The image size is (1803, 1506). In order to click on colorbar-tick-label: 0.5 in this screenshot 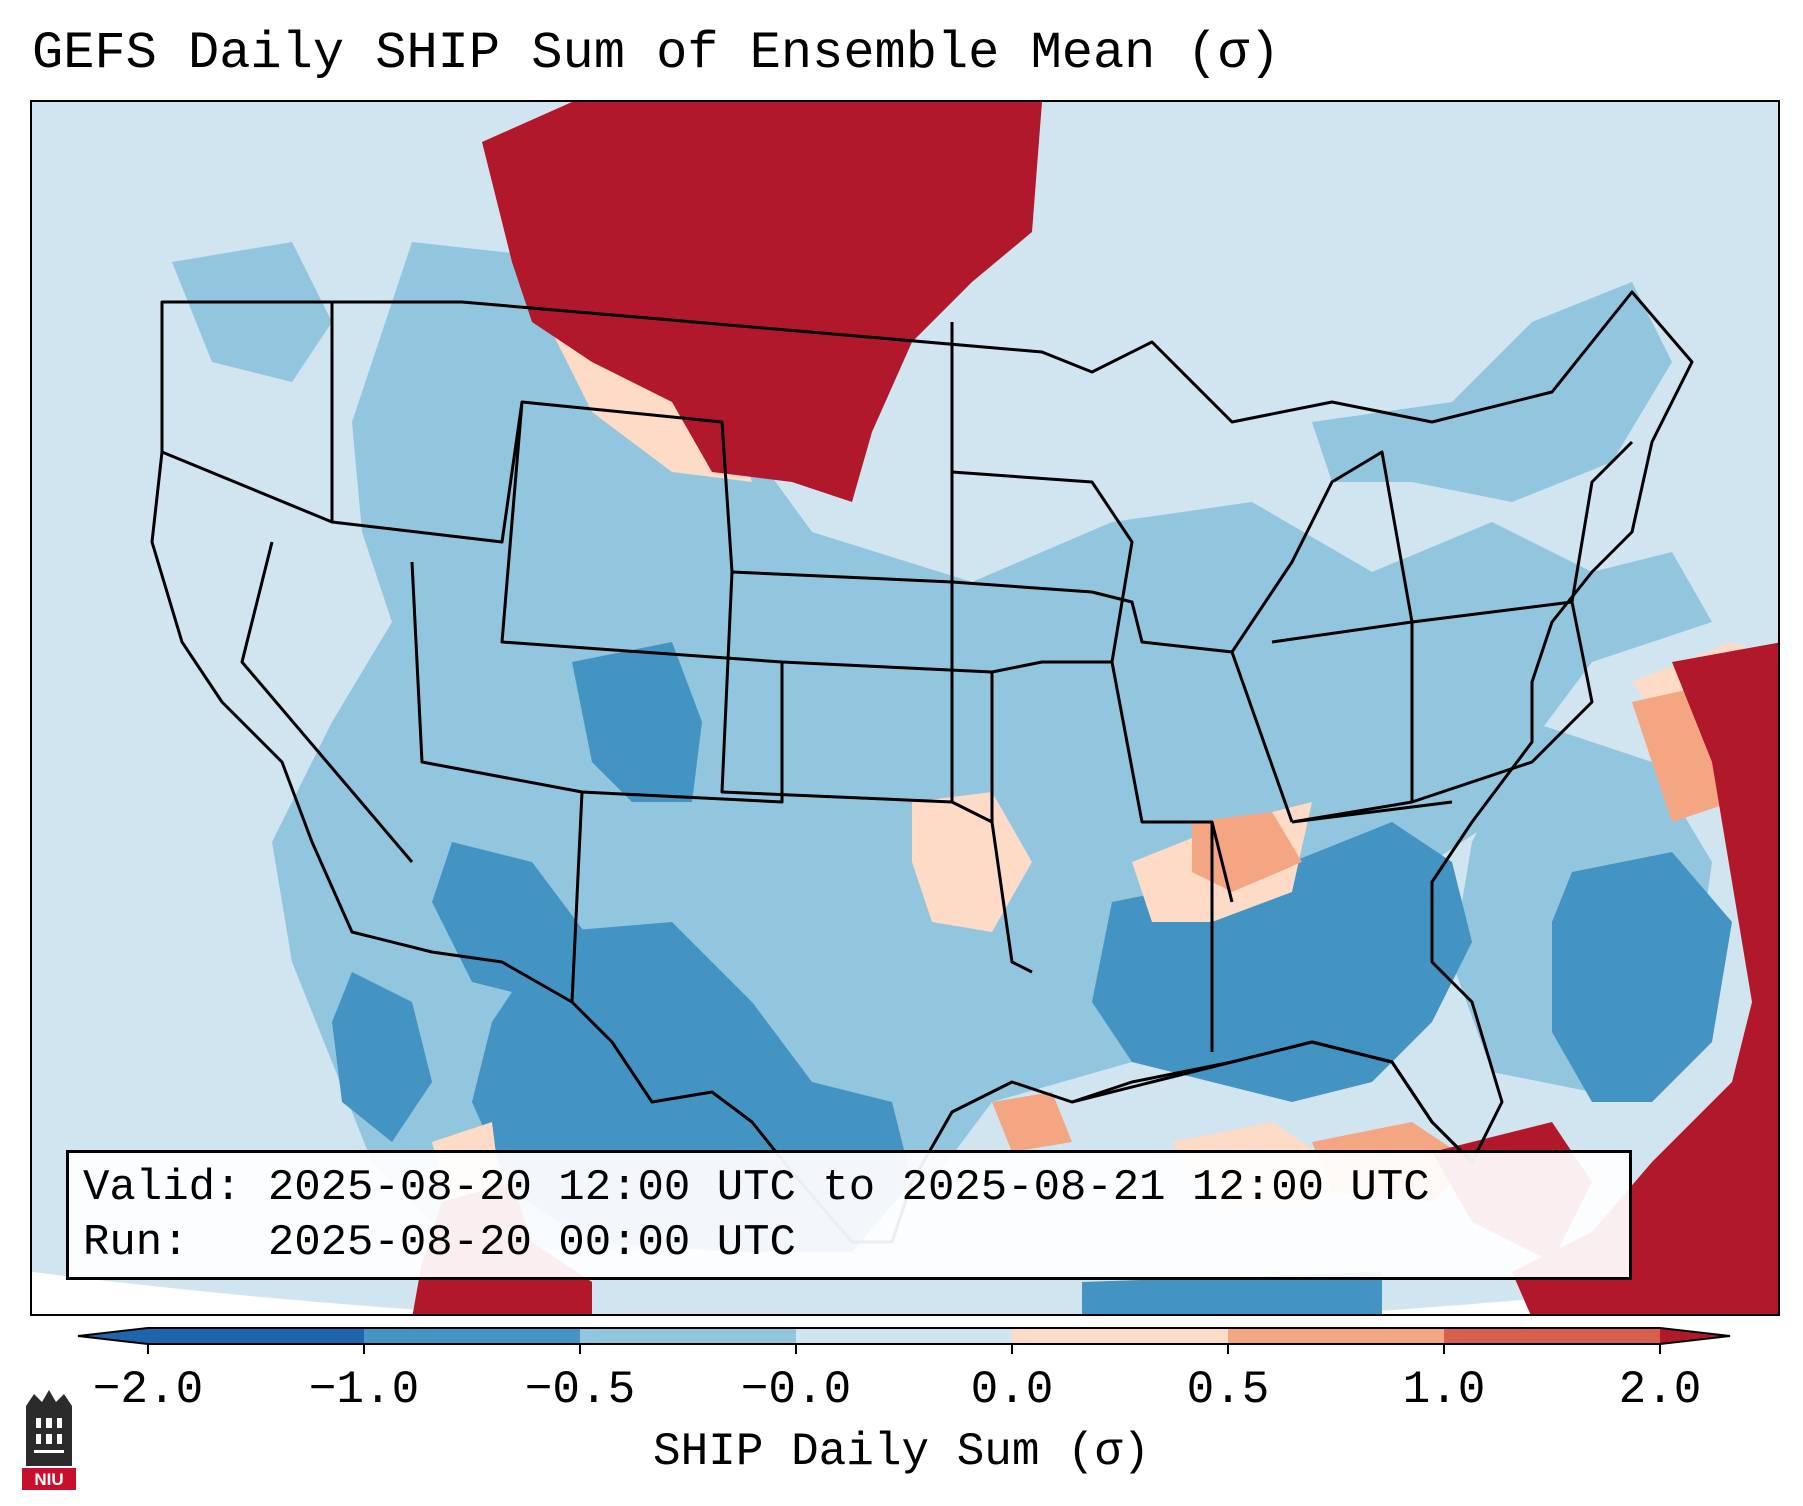, I will do `click(1228, 1390)`.